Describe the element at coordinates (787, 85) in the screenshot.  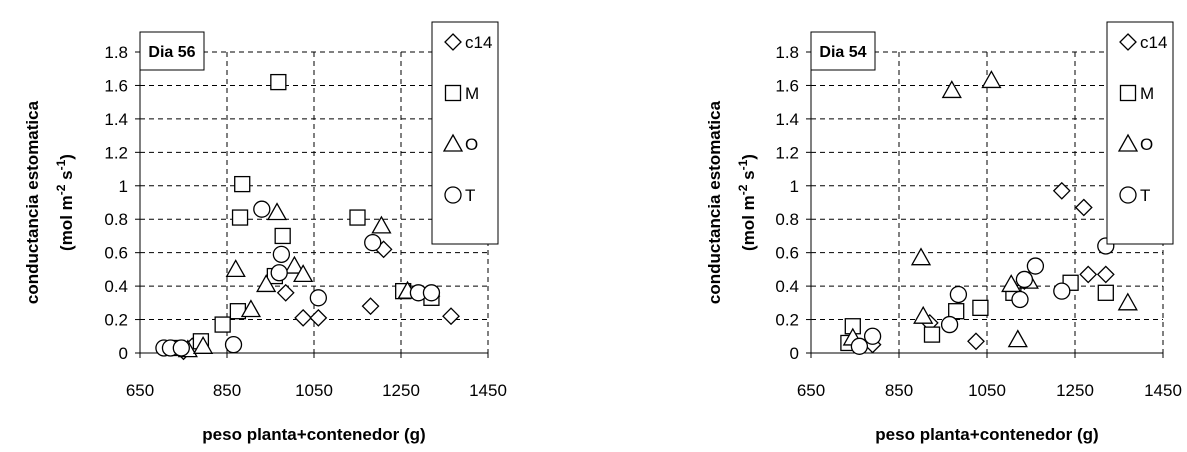
I see `y-tick-label: 1.6` at that location.